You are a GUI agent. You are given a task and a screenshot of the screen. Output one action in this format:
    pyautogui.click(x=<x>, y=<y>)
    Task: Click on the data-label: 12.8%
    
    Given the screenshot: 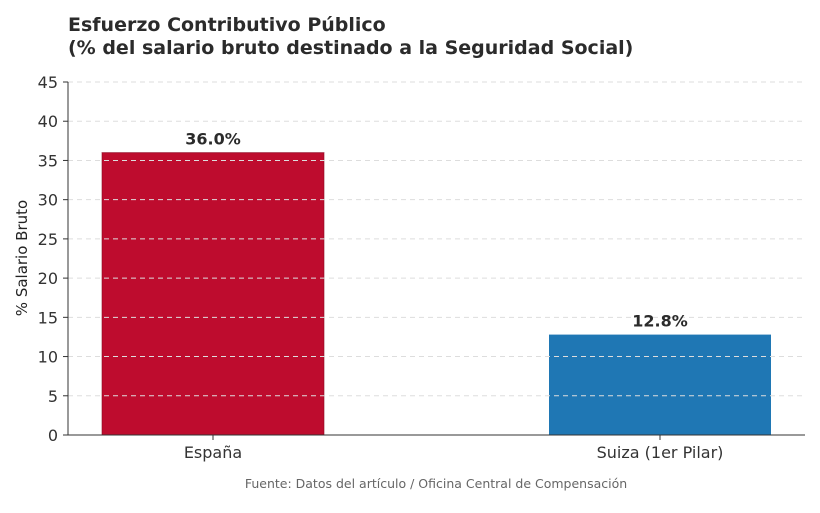 What is the action you would take?
    pyautogui.click(x=660, y=321)
    